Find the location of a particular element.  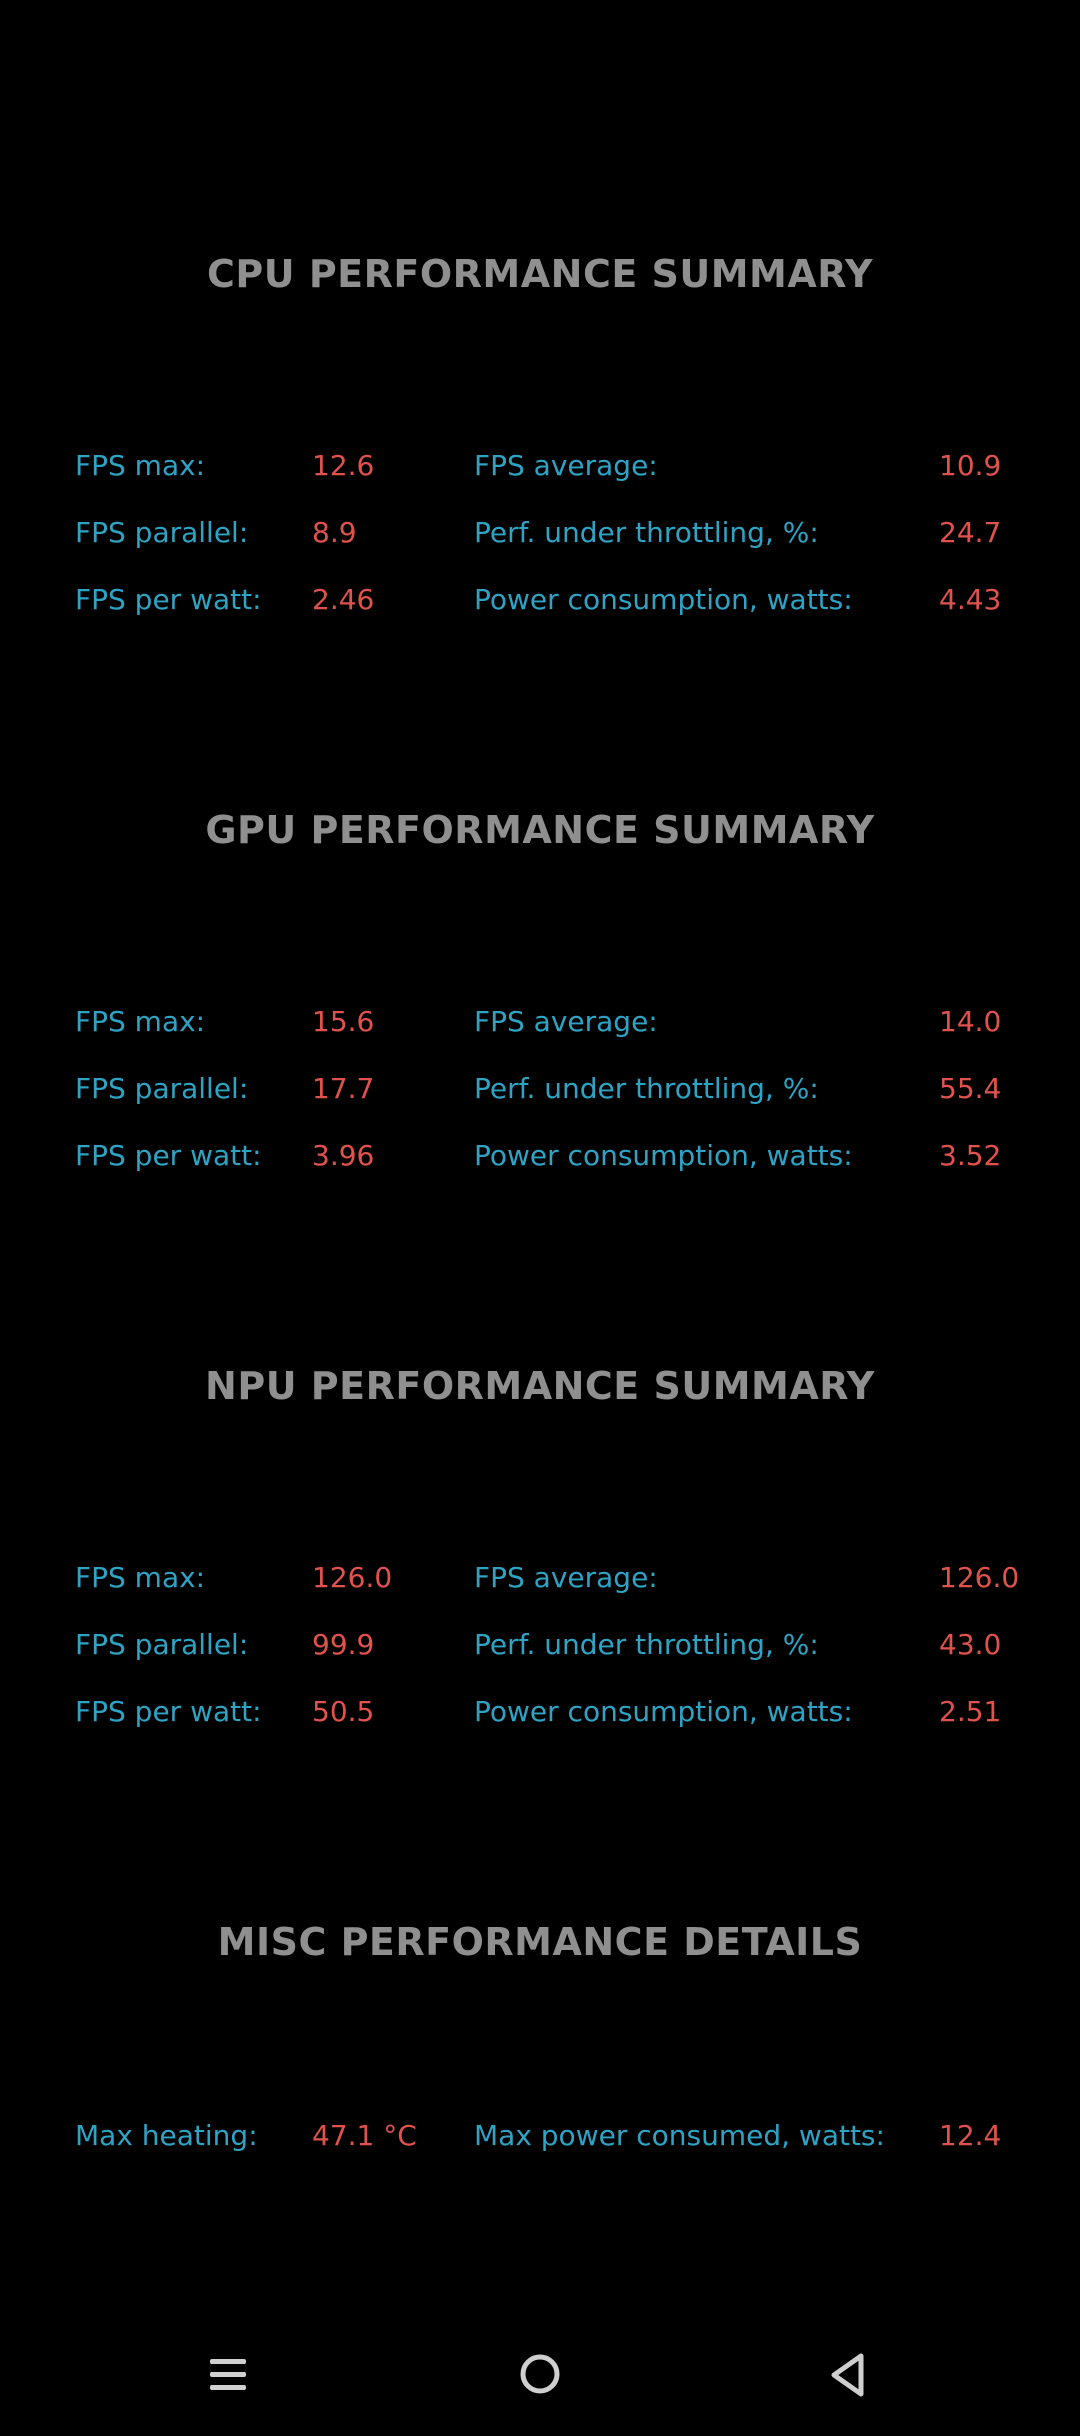

metric-value: 12.4 is located at coordinates (970, 2135).